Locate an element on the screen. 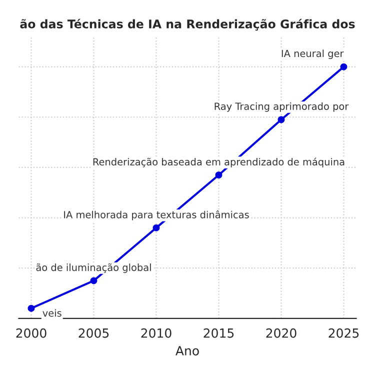 This screenshot has height=366, width=375. chart-title: ão das Técnicas de IA na Renderização Gráfica dos is located at coordinates (187, 24).